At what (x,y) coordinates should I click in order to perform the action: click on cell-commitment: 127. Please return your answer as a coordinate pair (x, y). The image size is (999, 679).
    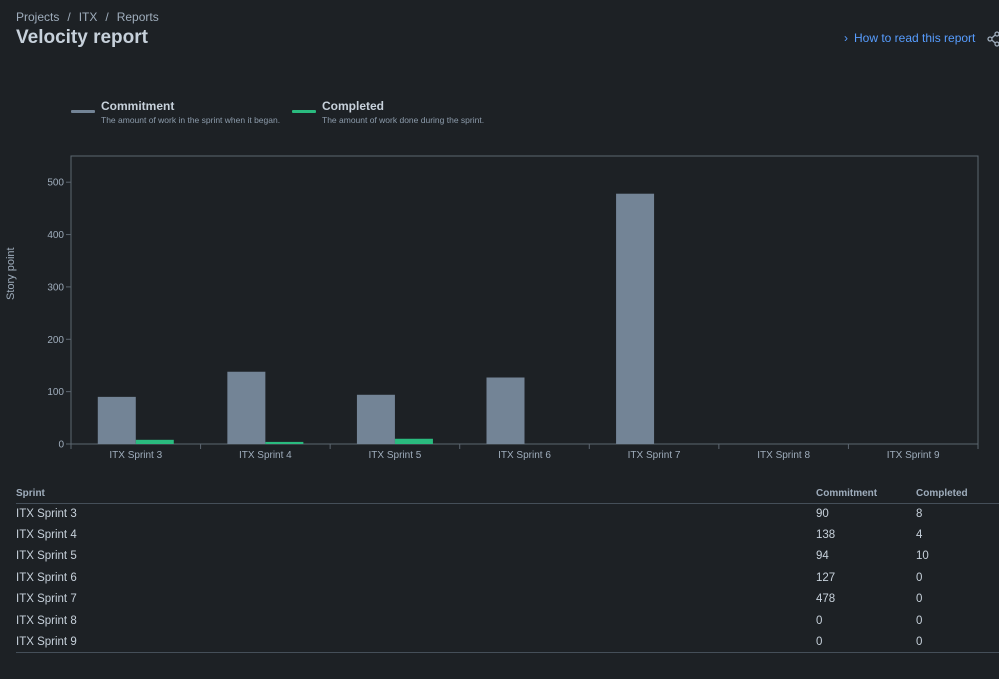
    Looking at the image, I should click on (826, 577).